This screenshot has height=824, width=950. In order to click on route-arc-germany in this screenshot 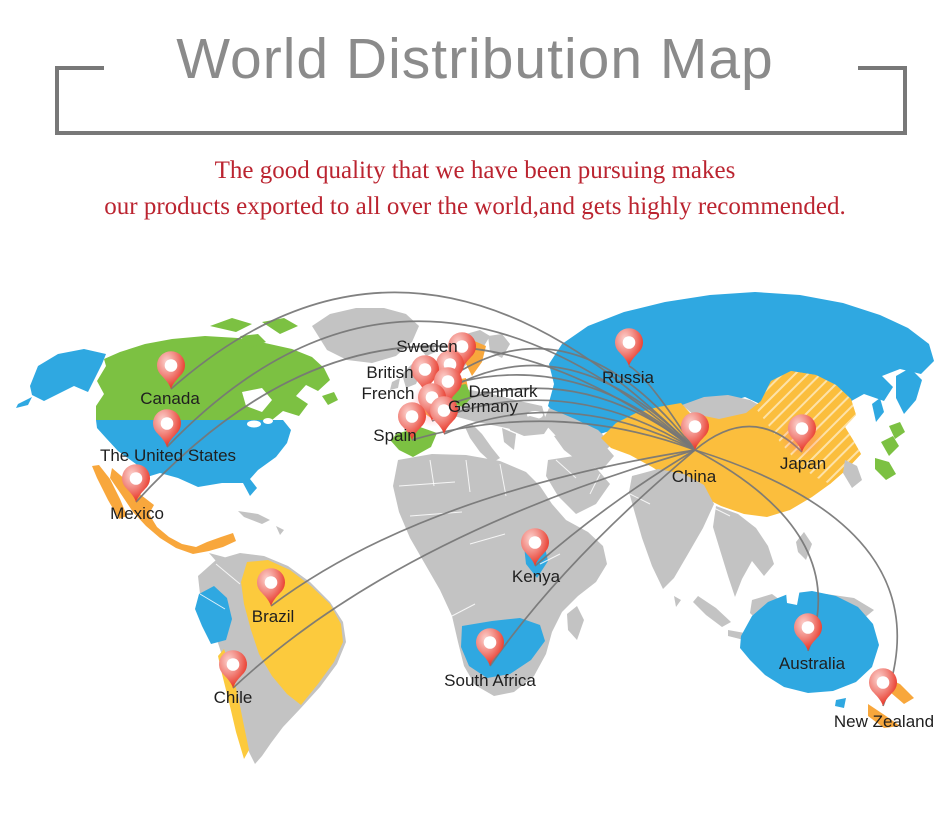, I will do `click(569, 431)`.